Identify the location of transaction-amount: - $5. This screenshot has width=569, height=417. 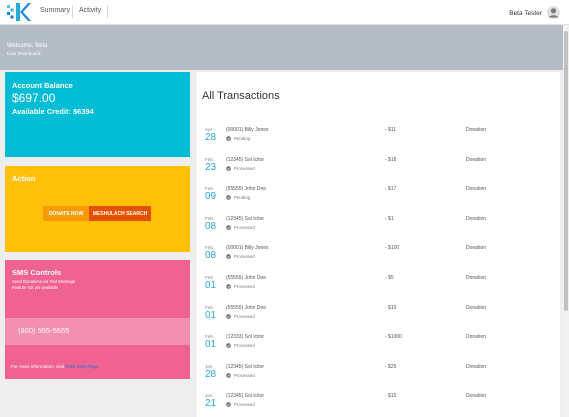
(389, 278).